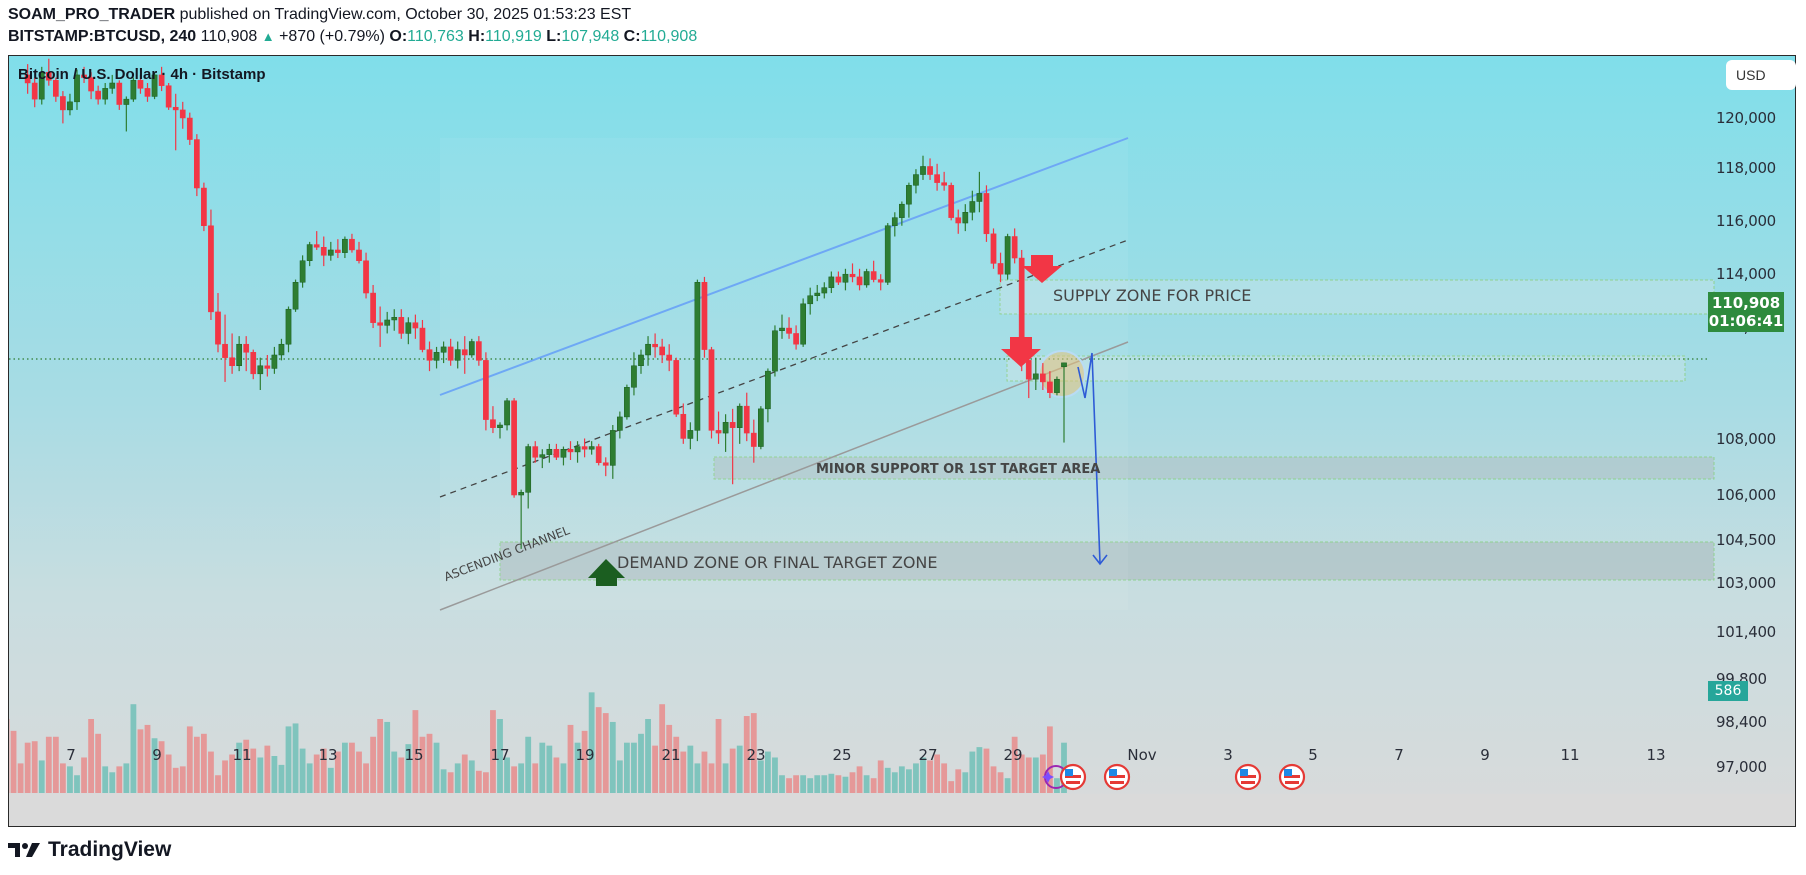 Image resolution: width=1806 pixels, height=875 pixels. What do you see at coordinates (1761, 75) in the screenshot?
I see `currency-button: USD` at bounding box center [1761, 75].